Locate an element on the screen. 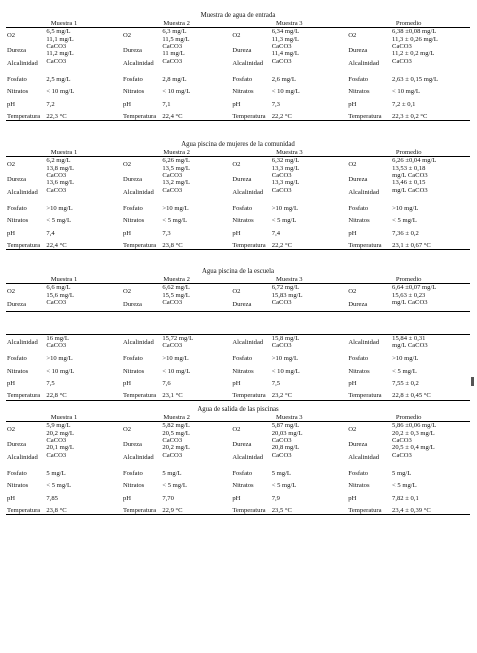  parameter-value: CaCO3 20,8 mg/L is located at coordinates (285, 444).